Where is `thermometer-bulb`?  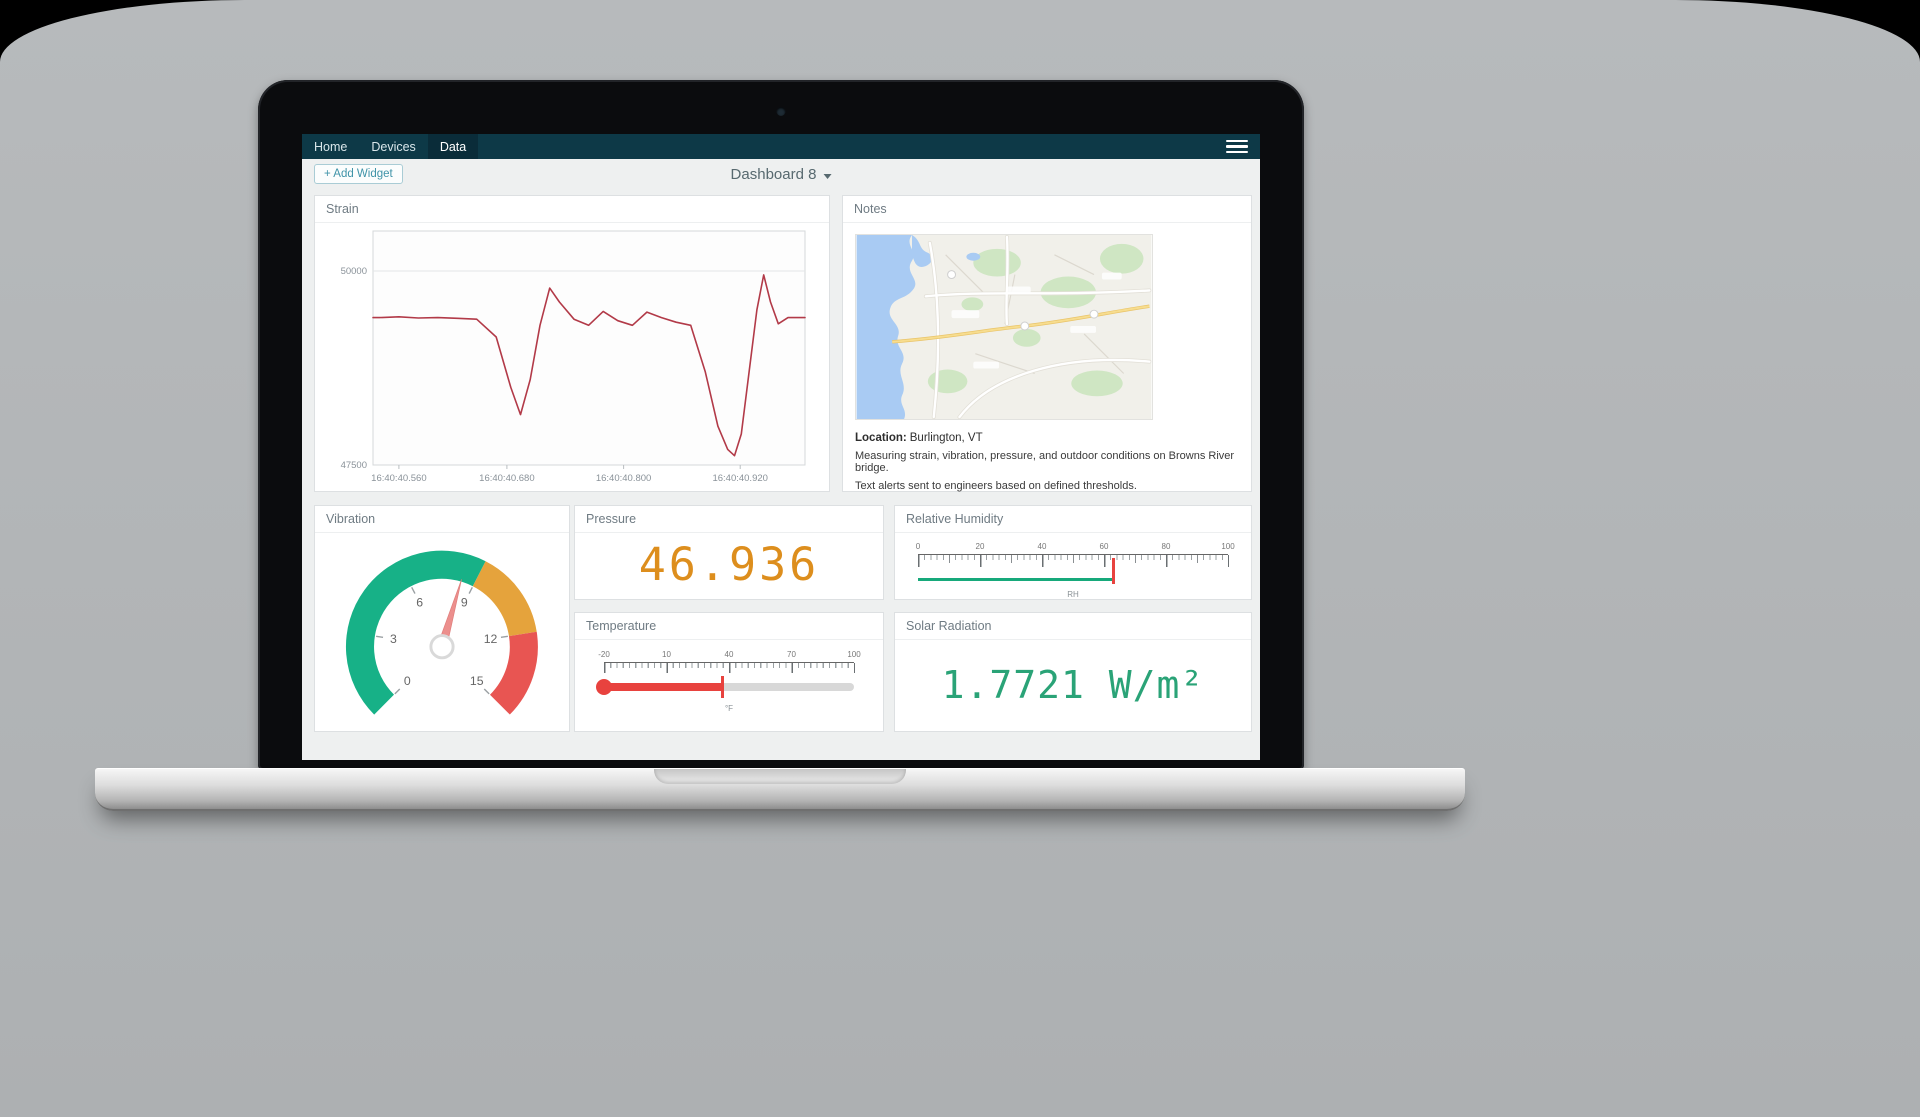 thermometer-bulb is located at coordinates (604, 687).